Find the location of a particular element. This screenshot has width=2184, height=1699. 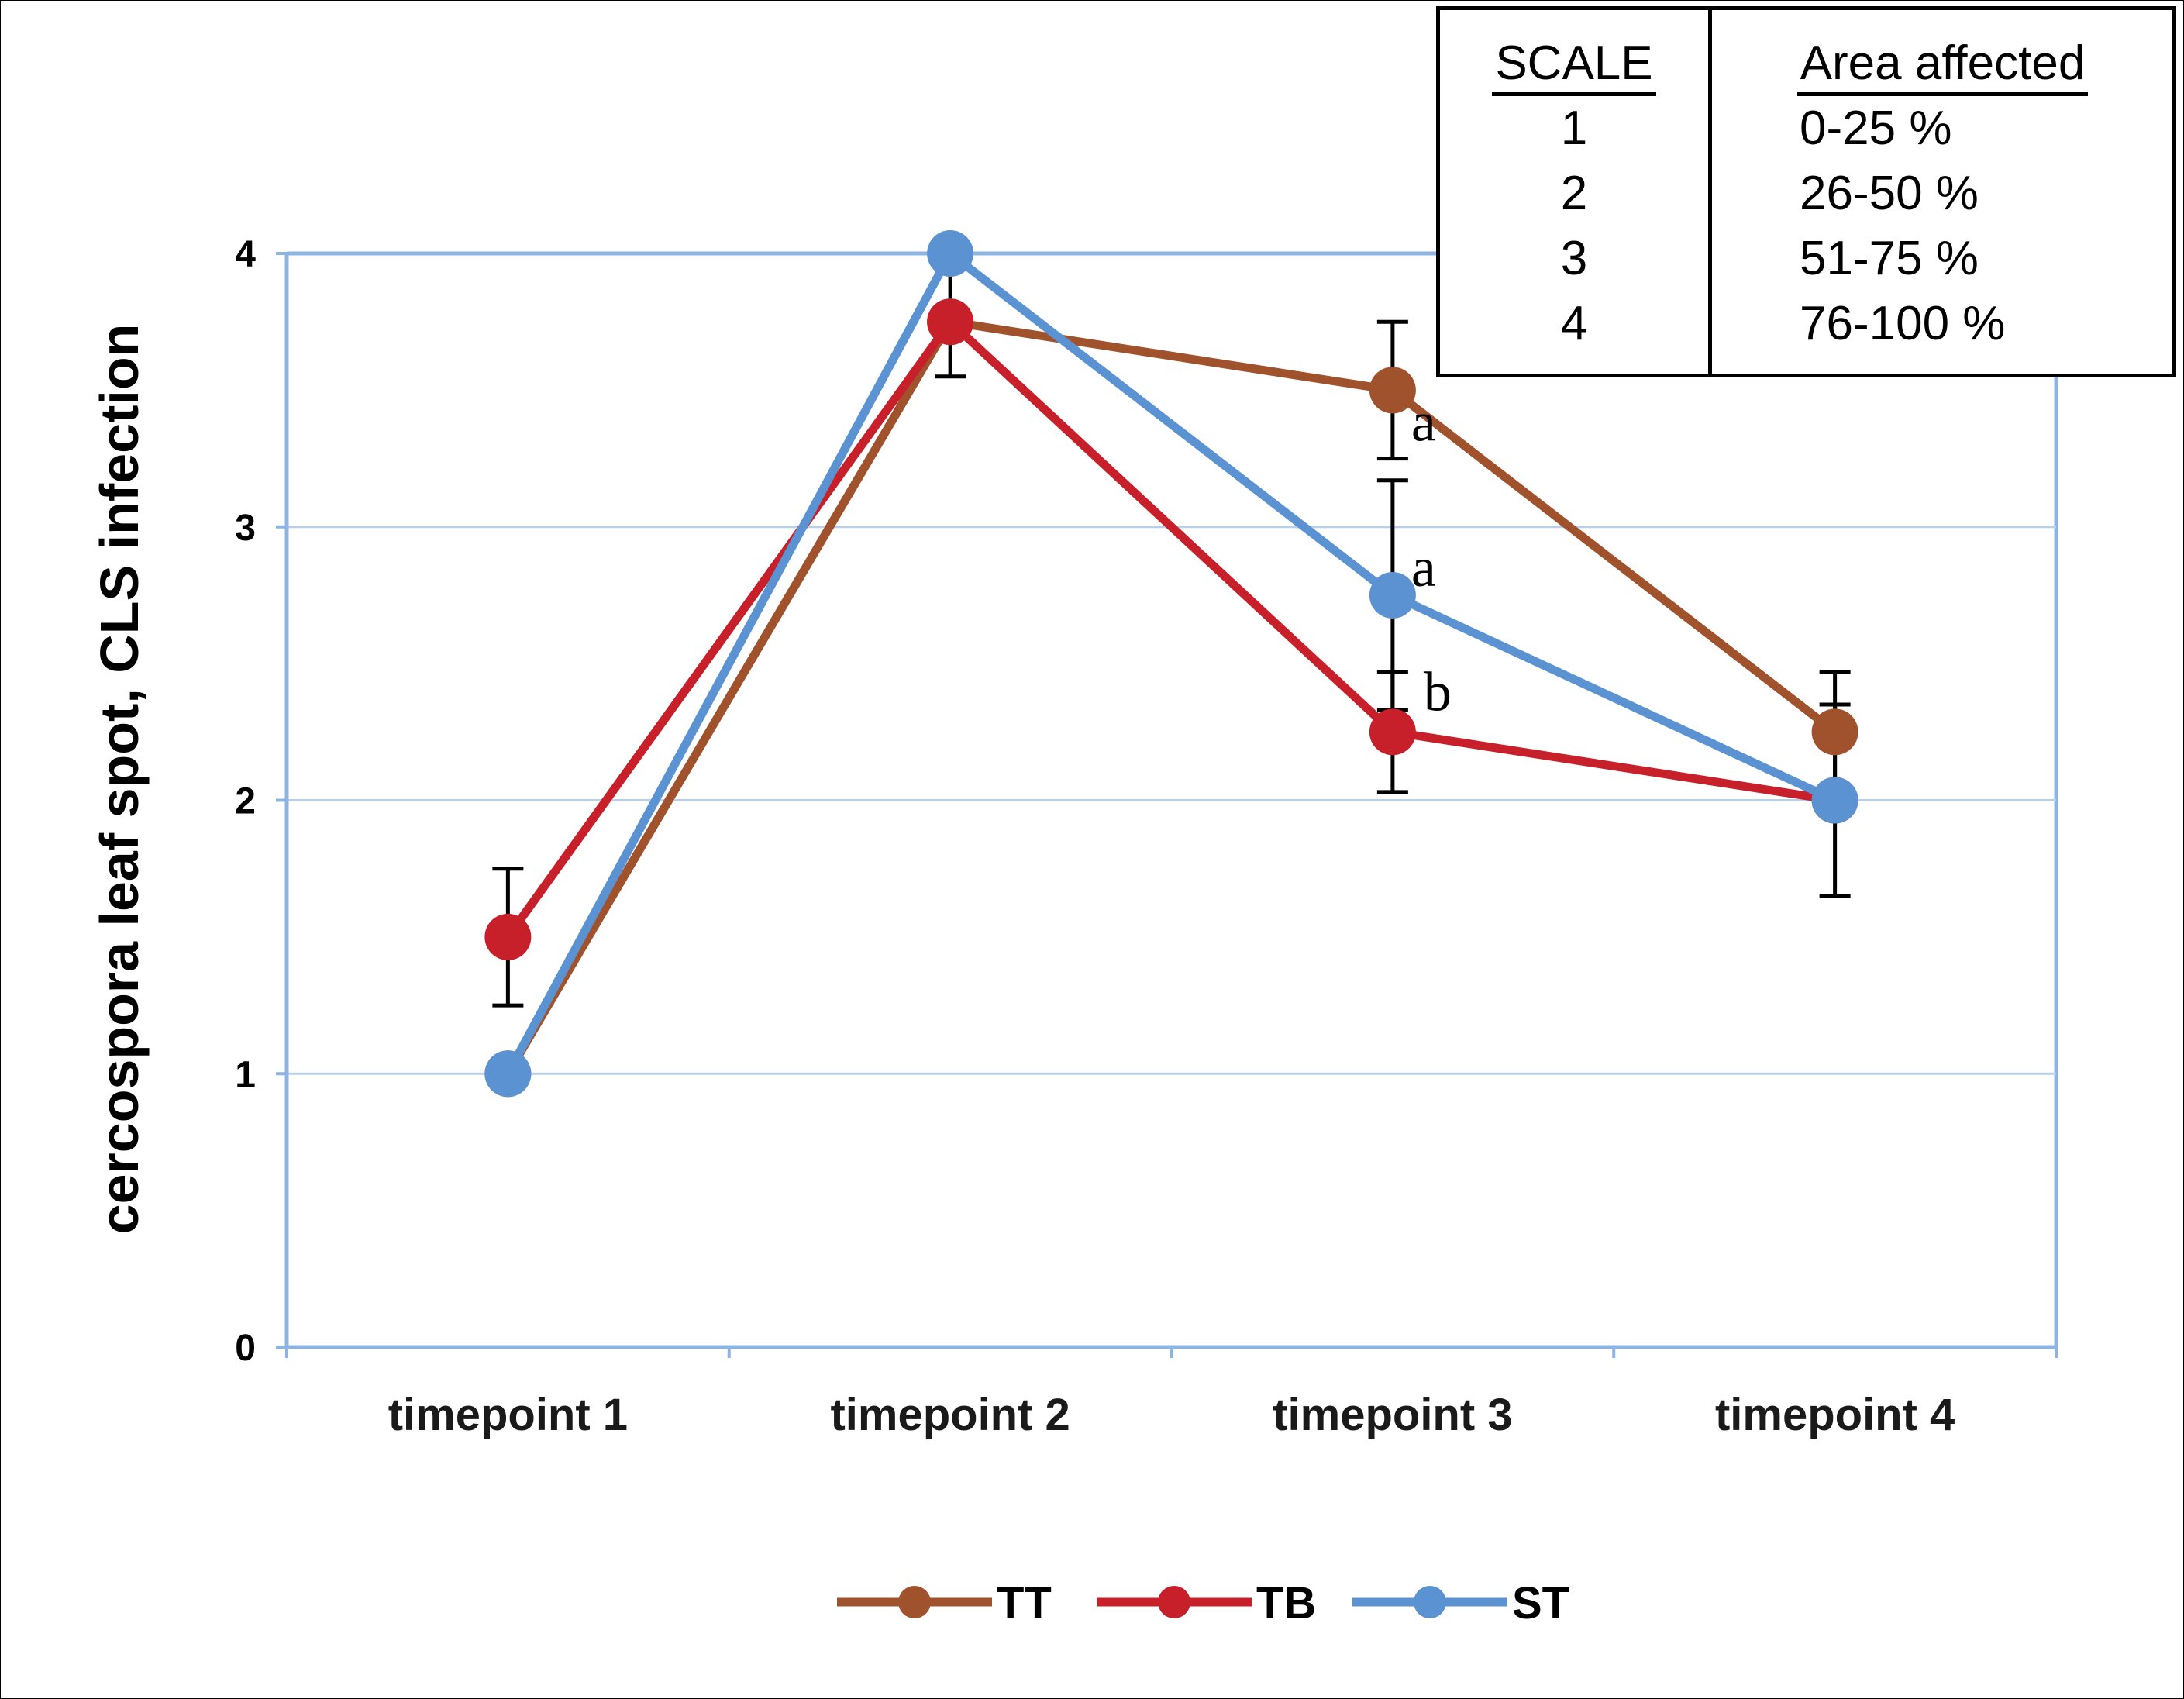

y-tick-label: 3 is located at coordinates (246, 528).